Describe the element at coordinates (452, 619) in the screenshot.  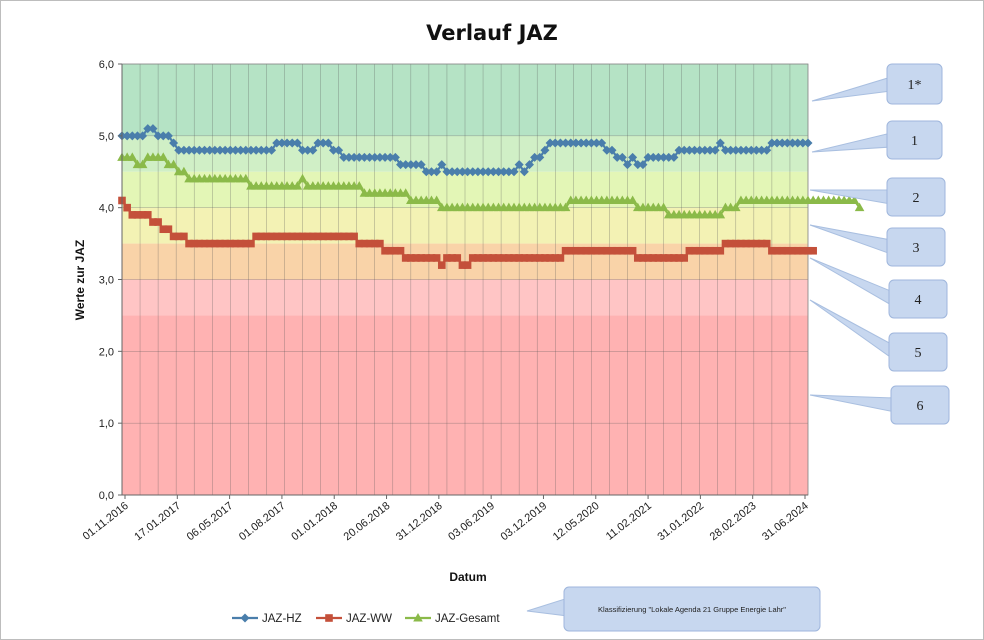
I see `legend-item-jaz-gesamt: JAZ-Gesamt` at that location.